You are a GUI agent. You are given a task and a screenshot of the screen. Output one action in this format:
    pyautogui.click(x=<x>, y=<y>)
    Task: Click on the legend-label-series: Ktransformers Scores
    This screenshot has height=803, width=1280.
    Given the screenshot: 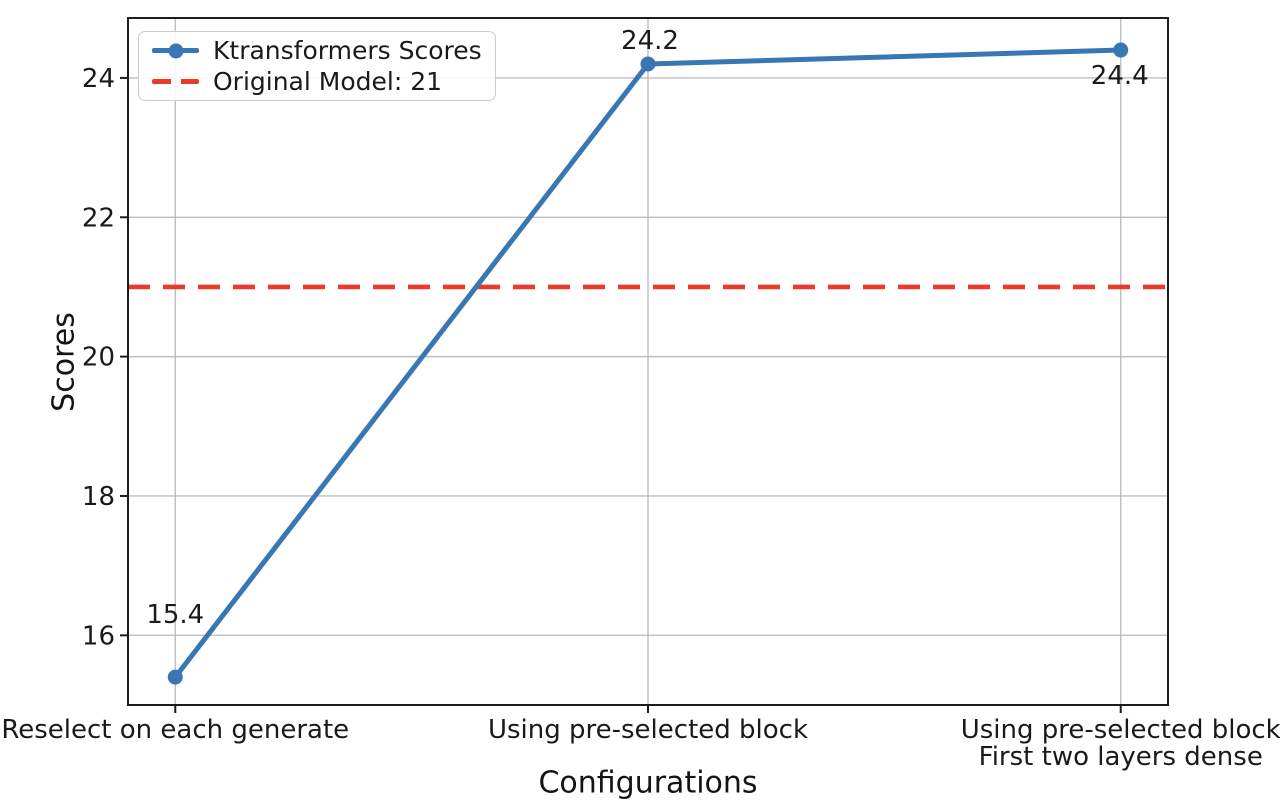 What is the action you would take?
    pyautogui.click(x=347, y=51)
    